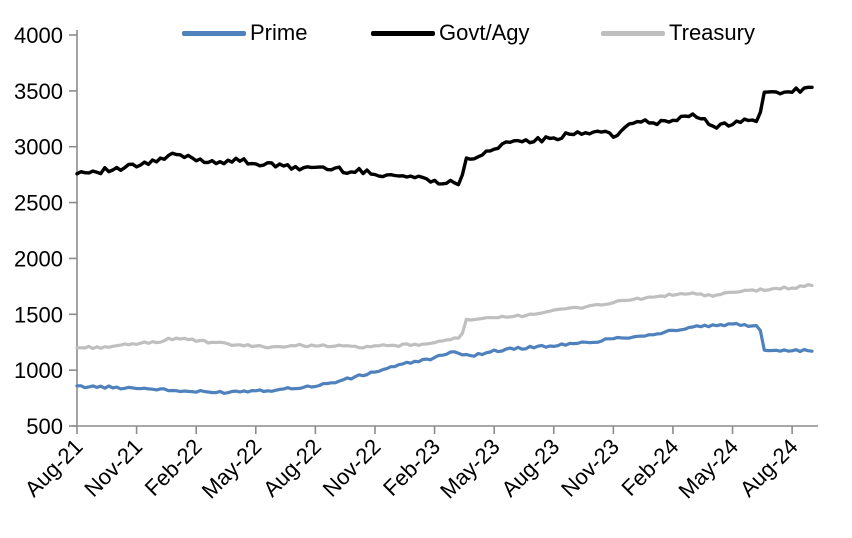 This screenshot has height=538, width=852. What do you see at coordinates (444, 317) in the screenshot?
I see `series-line-treasury` at bounding box center [444, 317].